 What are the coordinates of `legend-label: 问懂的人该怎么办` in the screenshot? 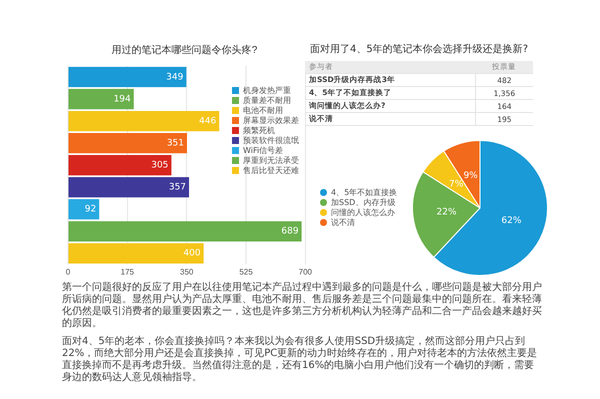 It's located at (363, 213).